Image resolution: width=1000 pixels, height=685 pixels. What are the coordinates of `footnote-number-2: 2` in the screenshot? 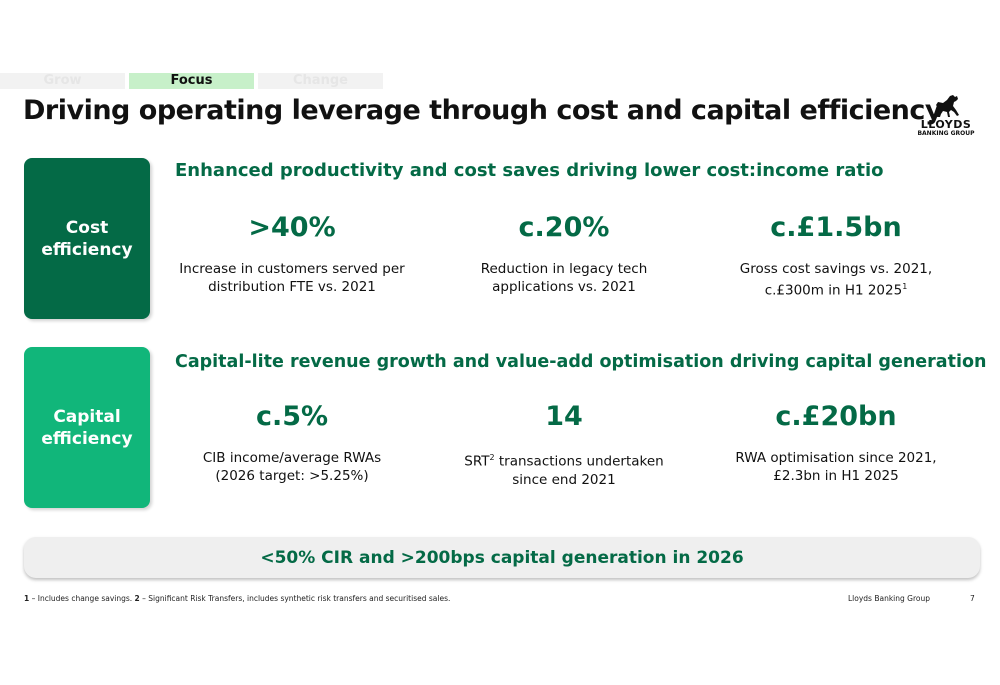 It's located at (137, 598).